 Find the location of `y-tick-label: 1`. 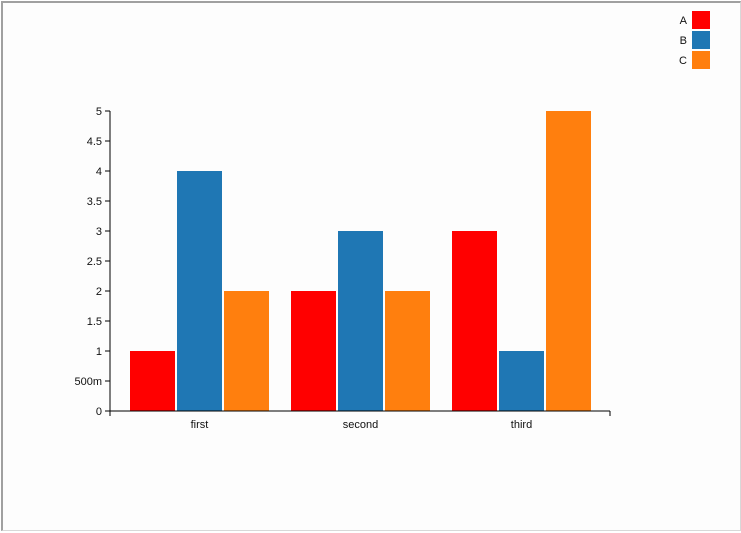

y-tick-label: 1 is located at coordinates (99, 352).